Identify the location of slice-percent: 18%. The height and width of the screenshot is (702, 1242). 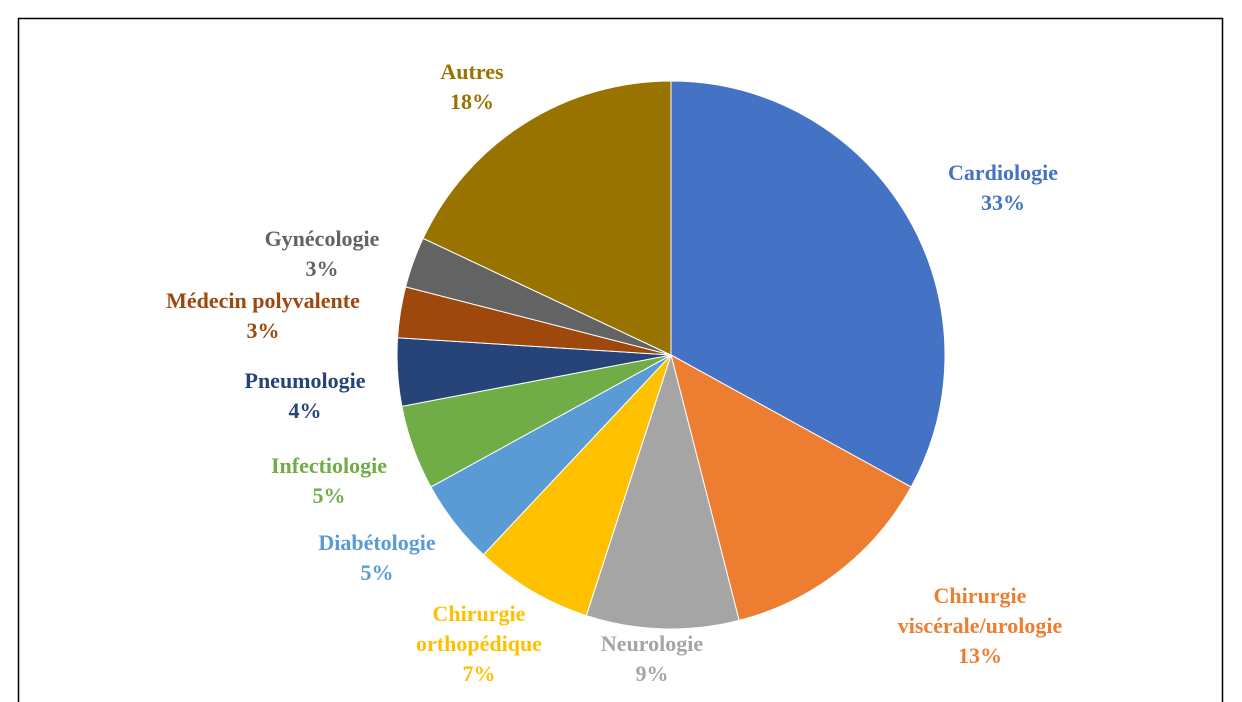
(472, 101).